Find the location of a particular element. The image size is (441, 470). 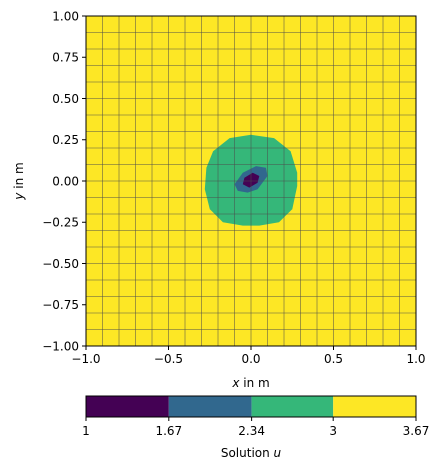

colorbar-segments is located at coordinates (251, 406).